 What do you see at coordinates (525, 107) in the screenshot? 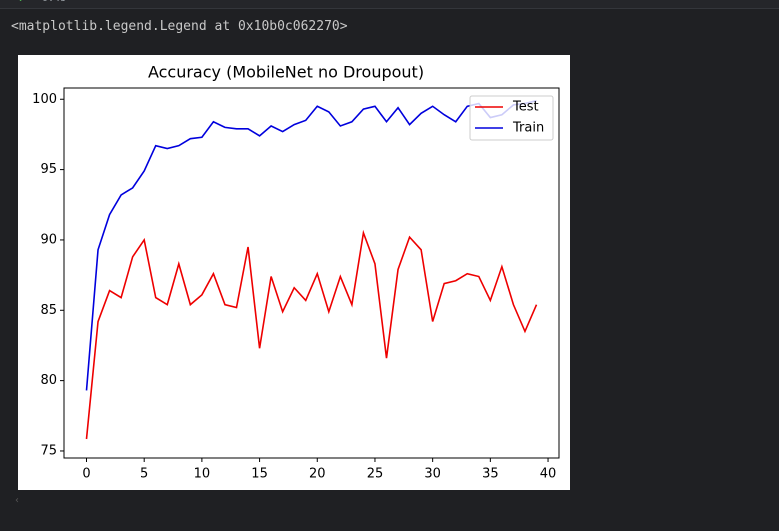
I see `legend-label: Test` at bounding box center [525, 107].